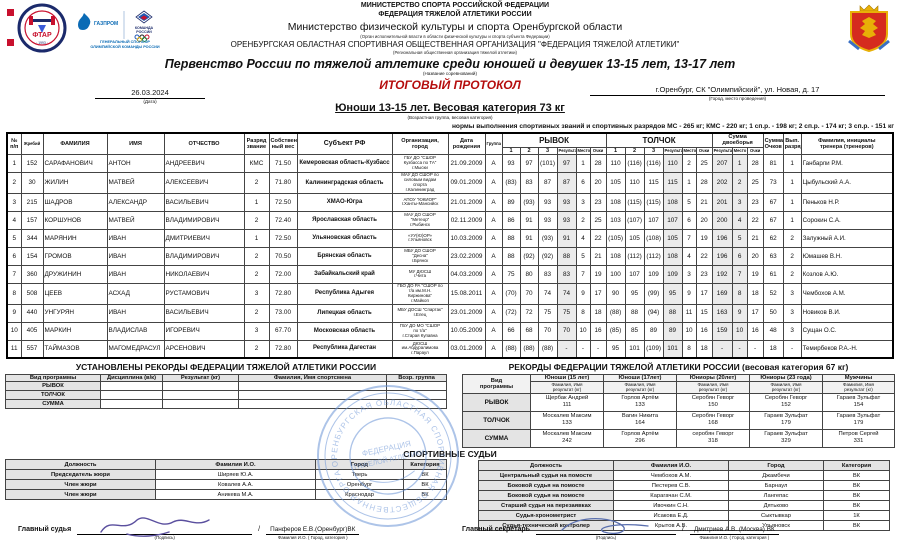 The image size is (900, 546). Describe the element at coordinates (689, 313) in the screenshot. I see `jerk-cell: 11` at that location.